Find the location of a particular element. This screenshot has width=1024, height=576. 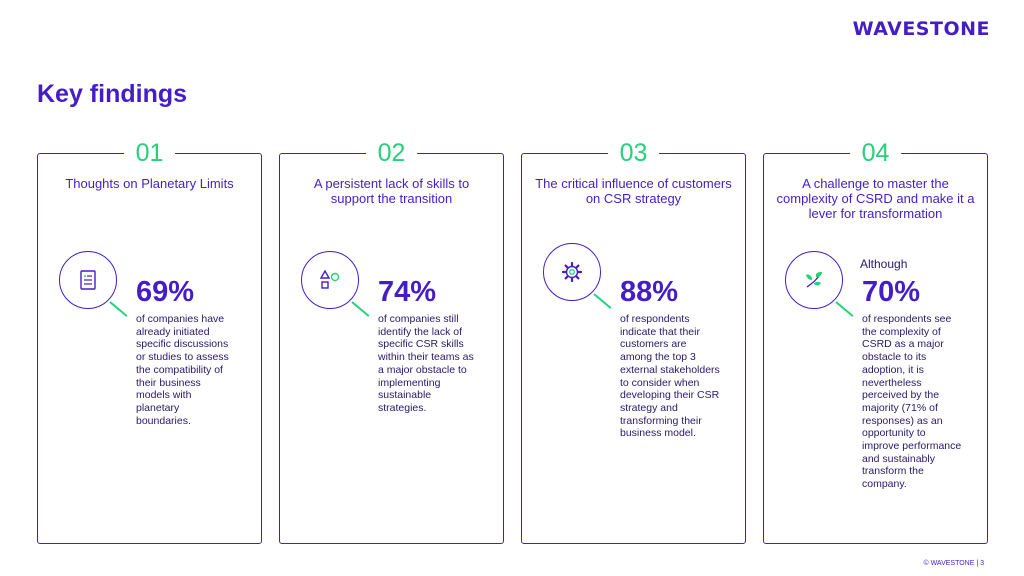

card-number: 01 is located at coordinates (149, 153).